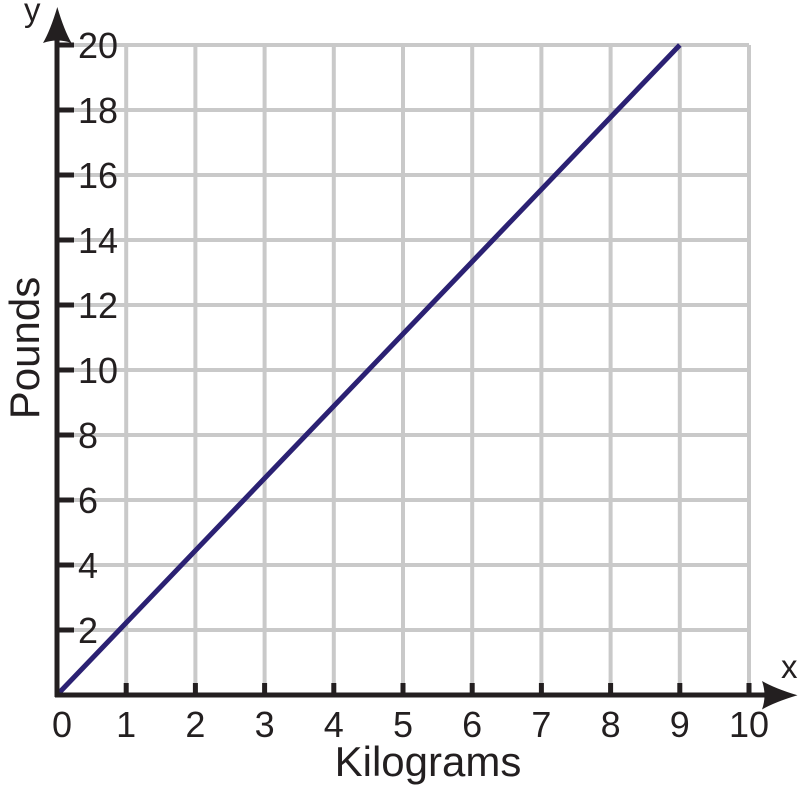 This screenshot has width=800, height=785. What do you see at coordinates (98, 175) in the screenshot?
I see `y-tick-label: 16` at bounding box center [98, 175].